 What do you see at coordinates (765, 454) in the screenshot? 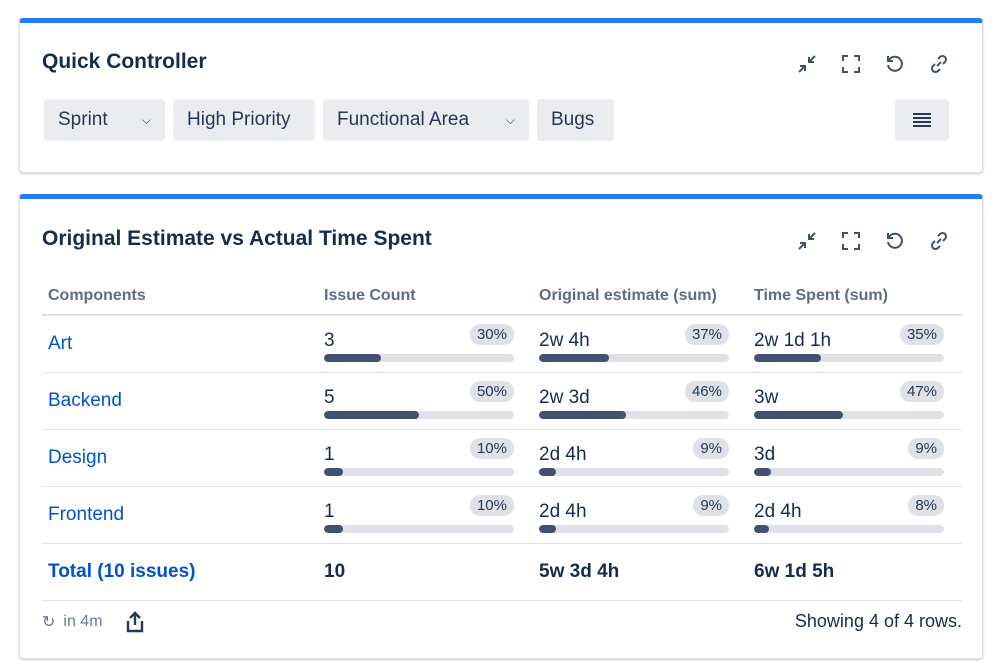
I see `spent-value: 3d` at bounding box center [765, 454].